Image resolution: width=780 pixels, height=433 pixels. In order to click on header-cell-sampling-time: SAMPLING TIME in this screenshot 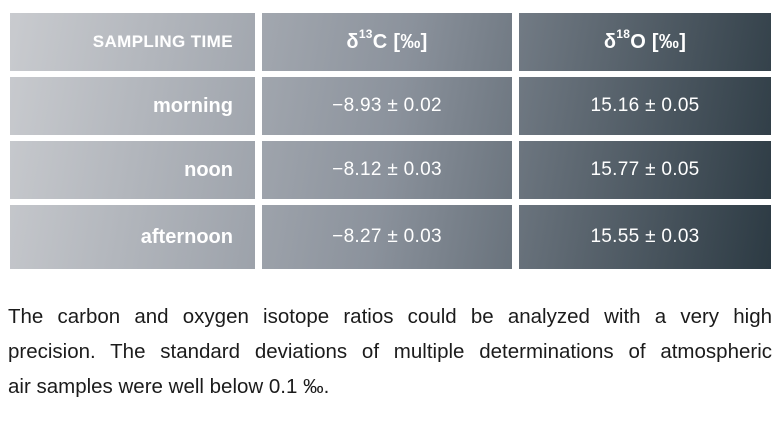, I will do `click(136, 45)`.